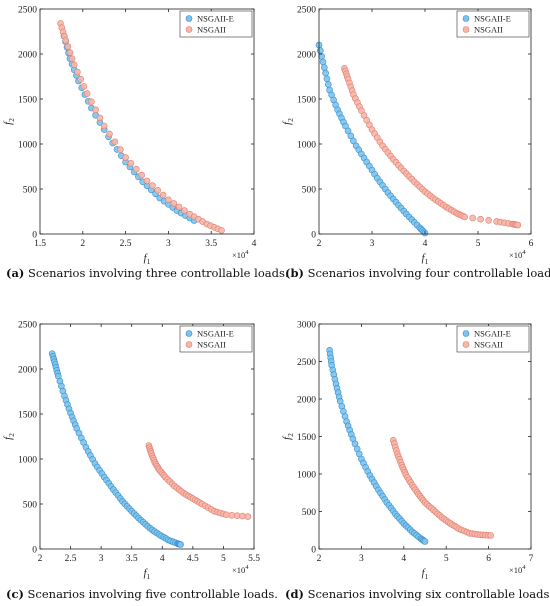 The height and width of the screenshot is (606, 550). What do you see at coordinates (71, 559) in the screenshot?
I see `x-tick-label: 2.5` at bounding box center [71, 559].